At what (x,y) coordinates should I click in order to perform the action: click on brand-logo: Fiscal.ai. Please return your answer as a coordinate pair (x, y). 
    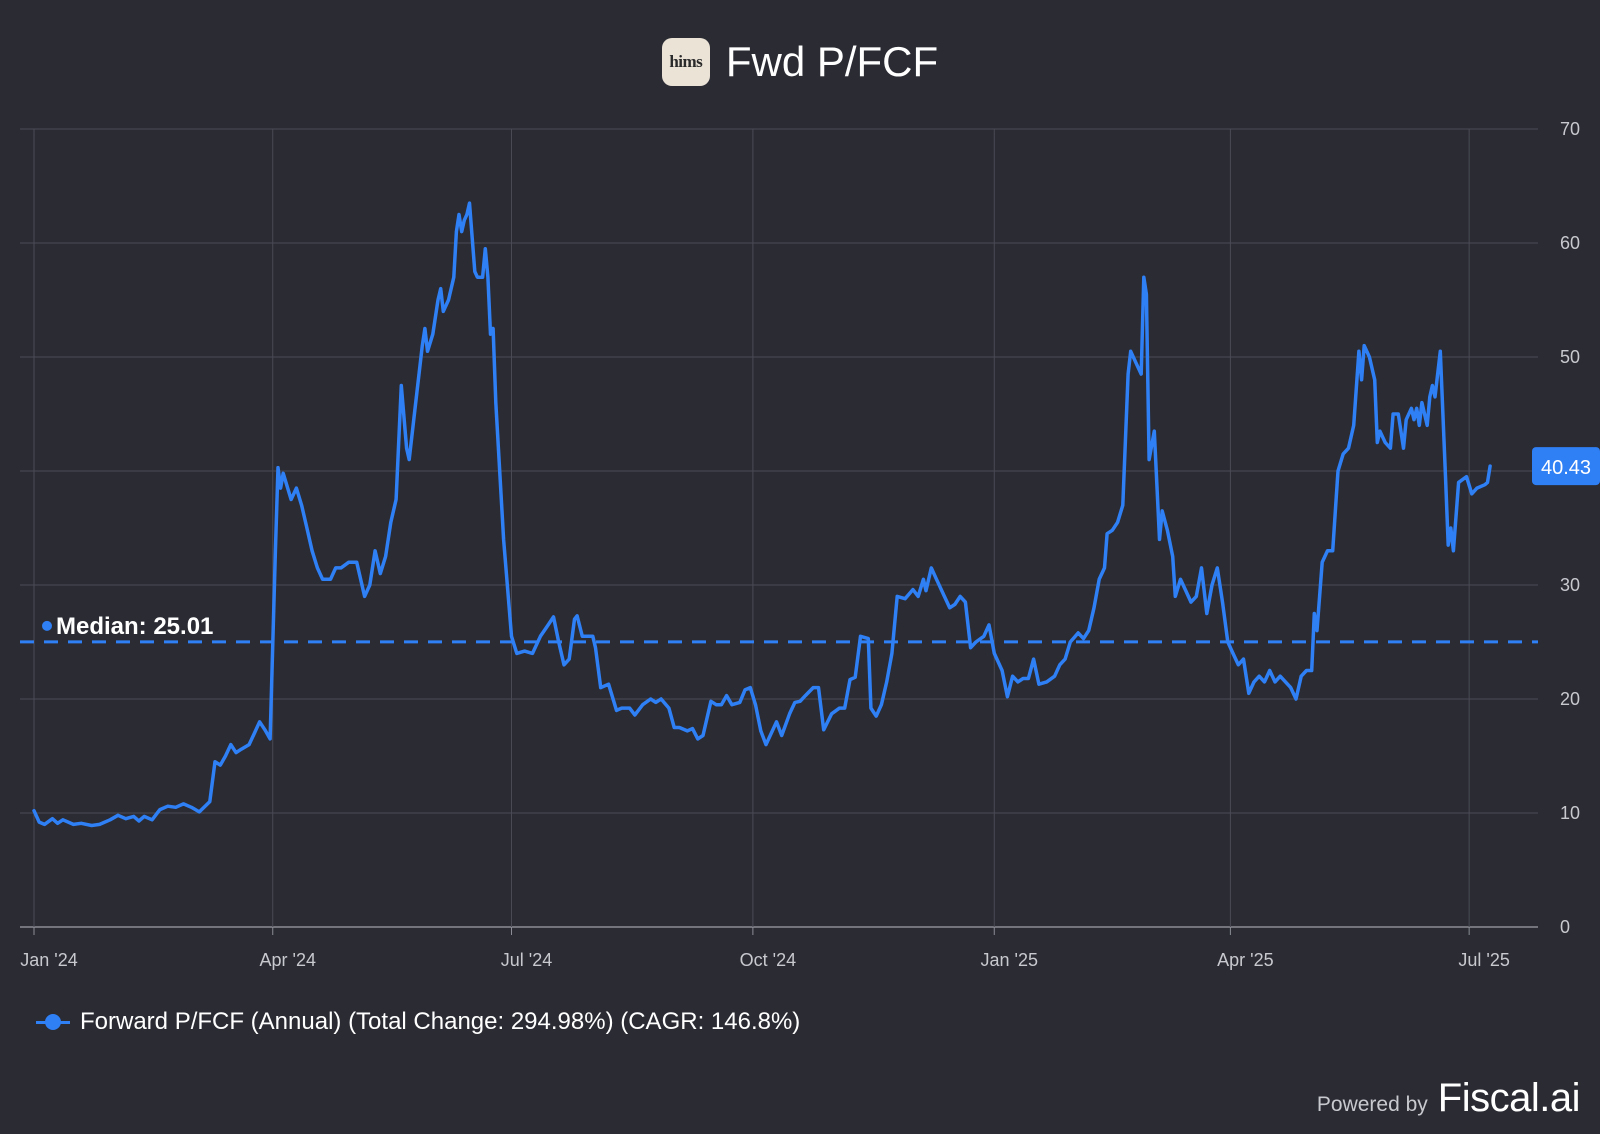
    Looking at the image, I should click on (1509, 1098).